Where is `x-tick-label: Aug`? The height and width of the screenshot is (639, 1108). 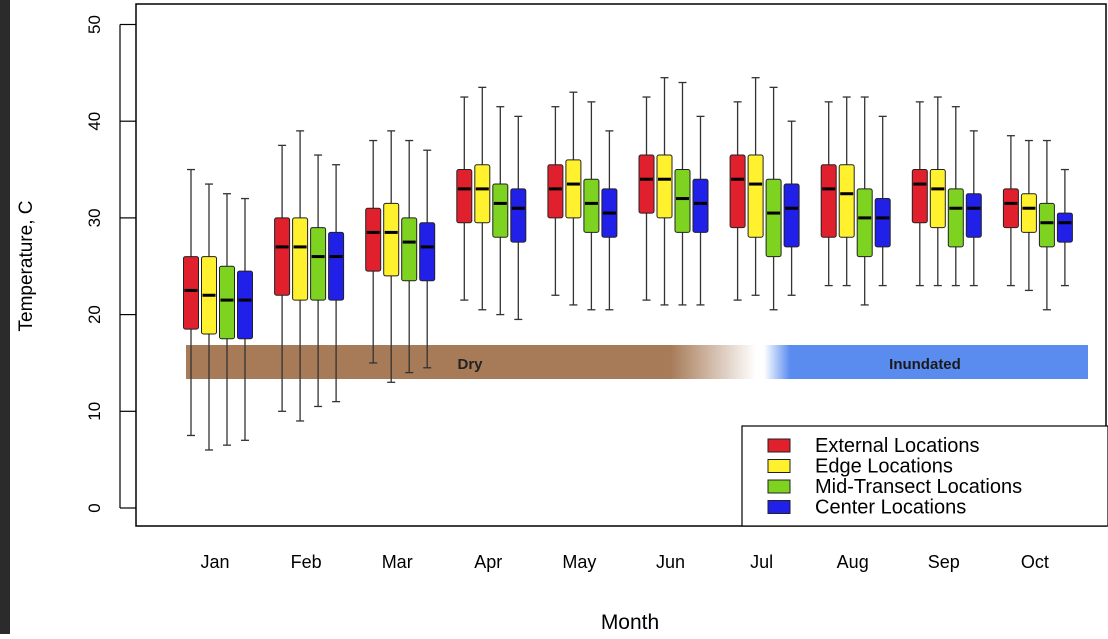
x-tick-label: Aug is located at coordinates (853, 562).